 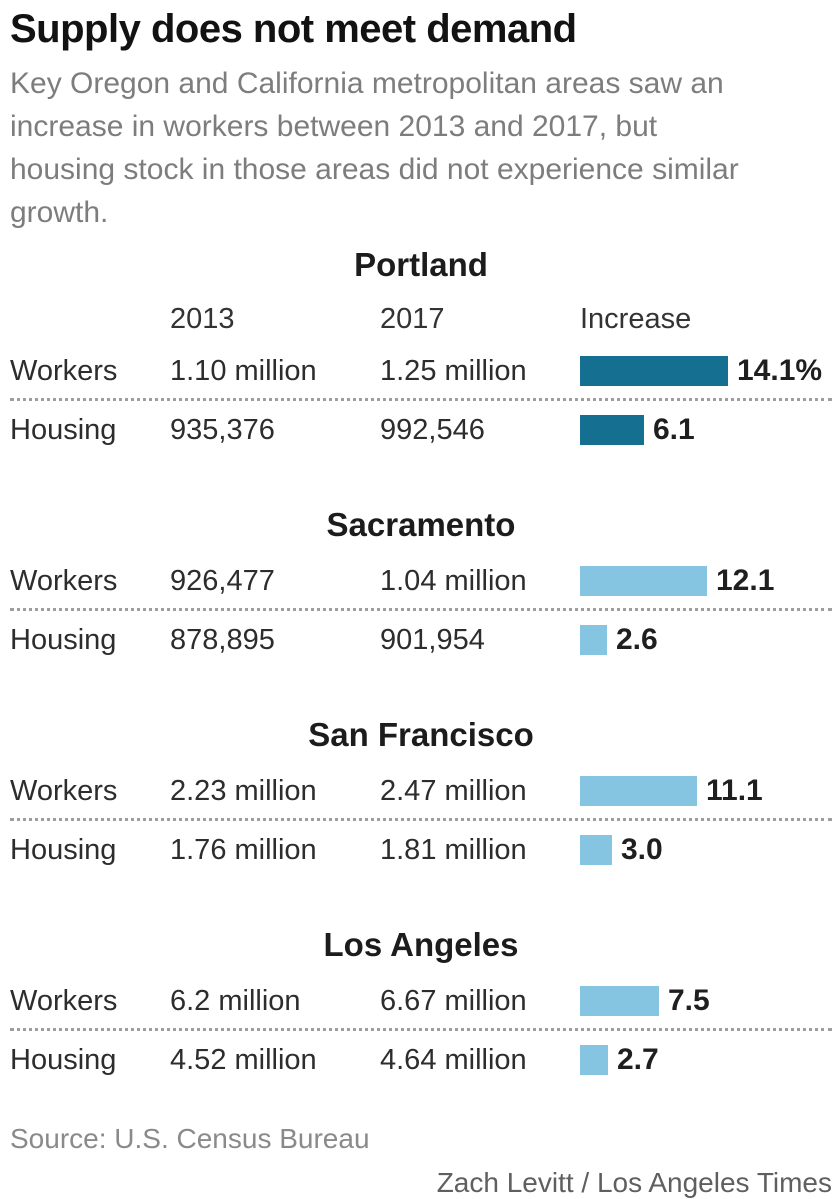 I want to click on value-2017: 1.81 million, so click(x=453, y=849).